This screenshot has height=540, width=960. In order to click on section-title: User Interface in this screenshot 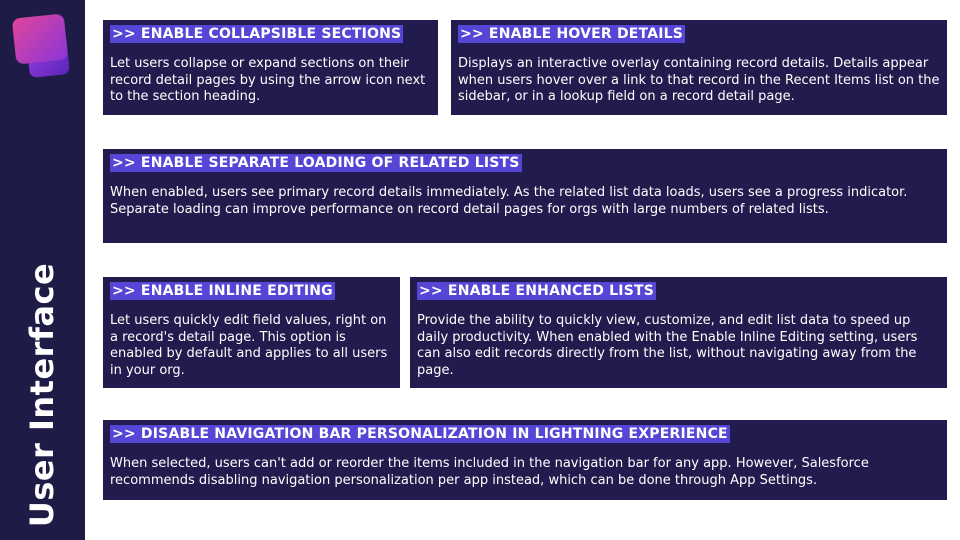, I will do `click(42, 395)`.